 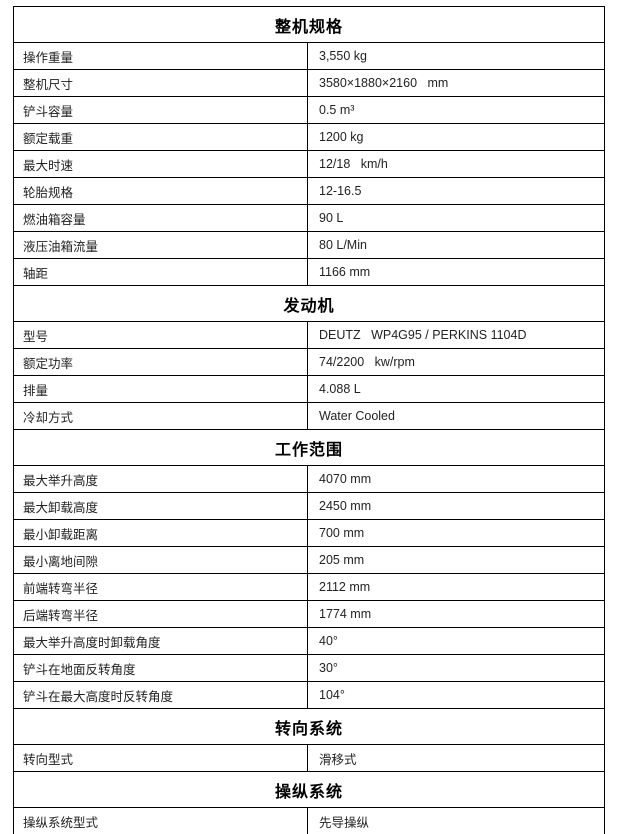 I want to click on spec-label: 燃油箱容量, so click(x=160, y=218).